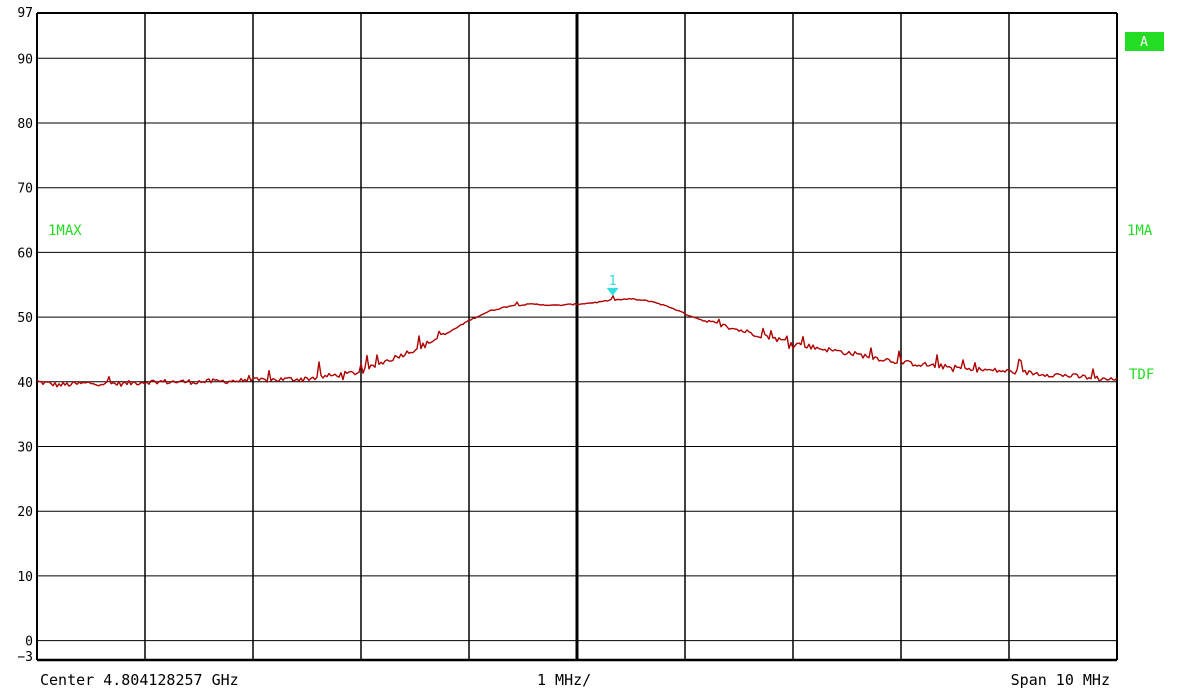  I want to click on marker-triangle-icon, so click(612, 291).